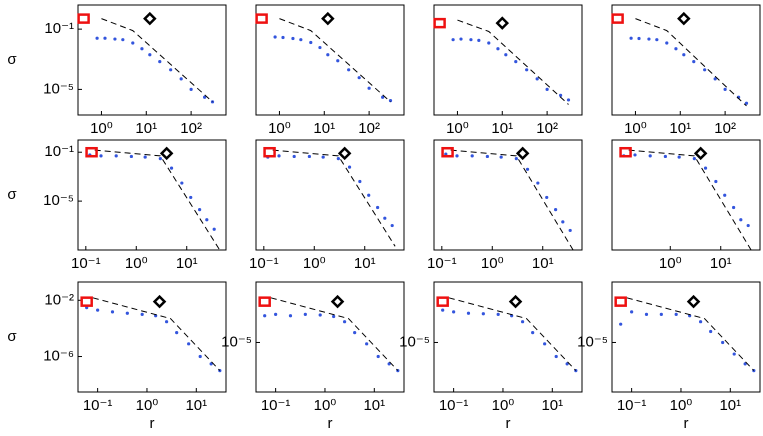 This screenshot has height=436, width=763. What do you see at coordinates (276, 405) in the screenshot?
I see `x-tick-label: 10⁻¹` at bounding box center [276, 405].